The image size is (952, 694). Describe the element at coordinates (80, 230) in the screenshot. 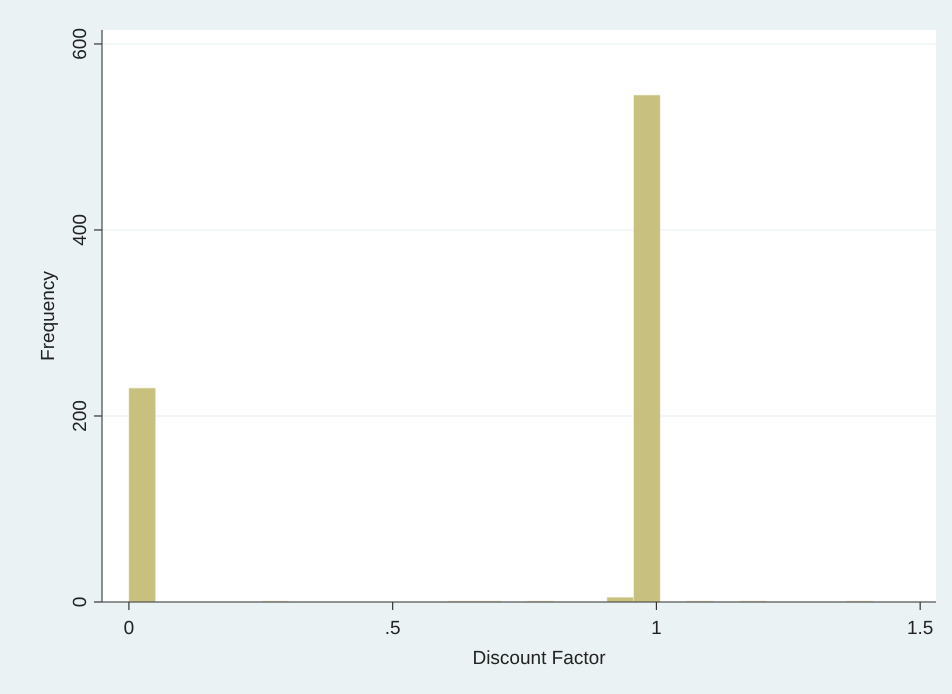

I see `y-tick-label: 400` at that location.